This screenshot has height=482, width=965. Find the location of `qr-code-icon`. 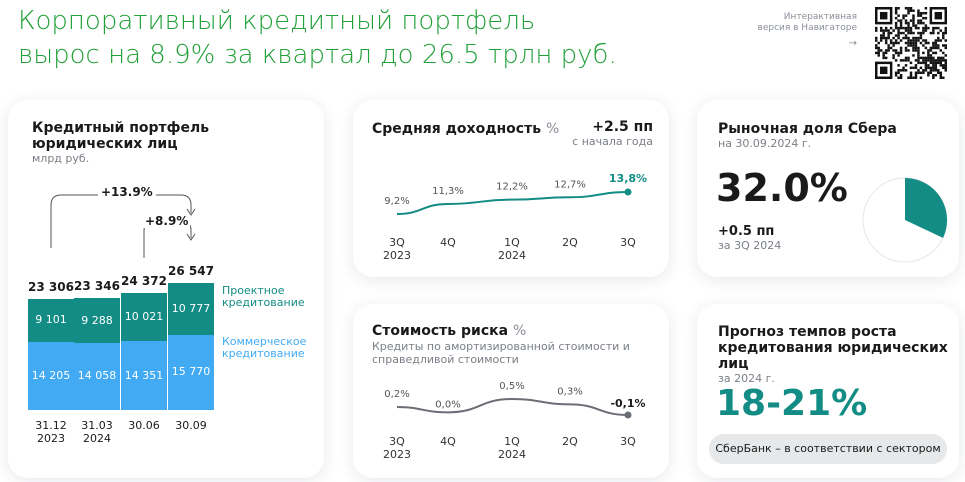

qr-code-icon is located at coordinates (911, 43).